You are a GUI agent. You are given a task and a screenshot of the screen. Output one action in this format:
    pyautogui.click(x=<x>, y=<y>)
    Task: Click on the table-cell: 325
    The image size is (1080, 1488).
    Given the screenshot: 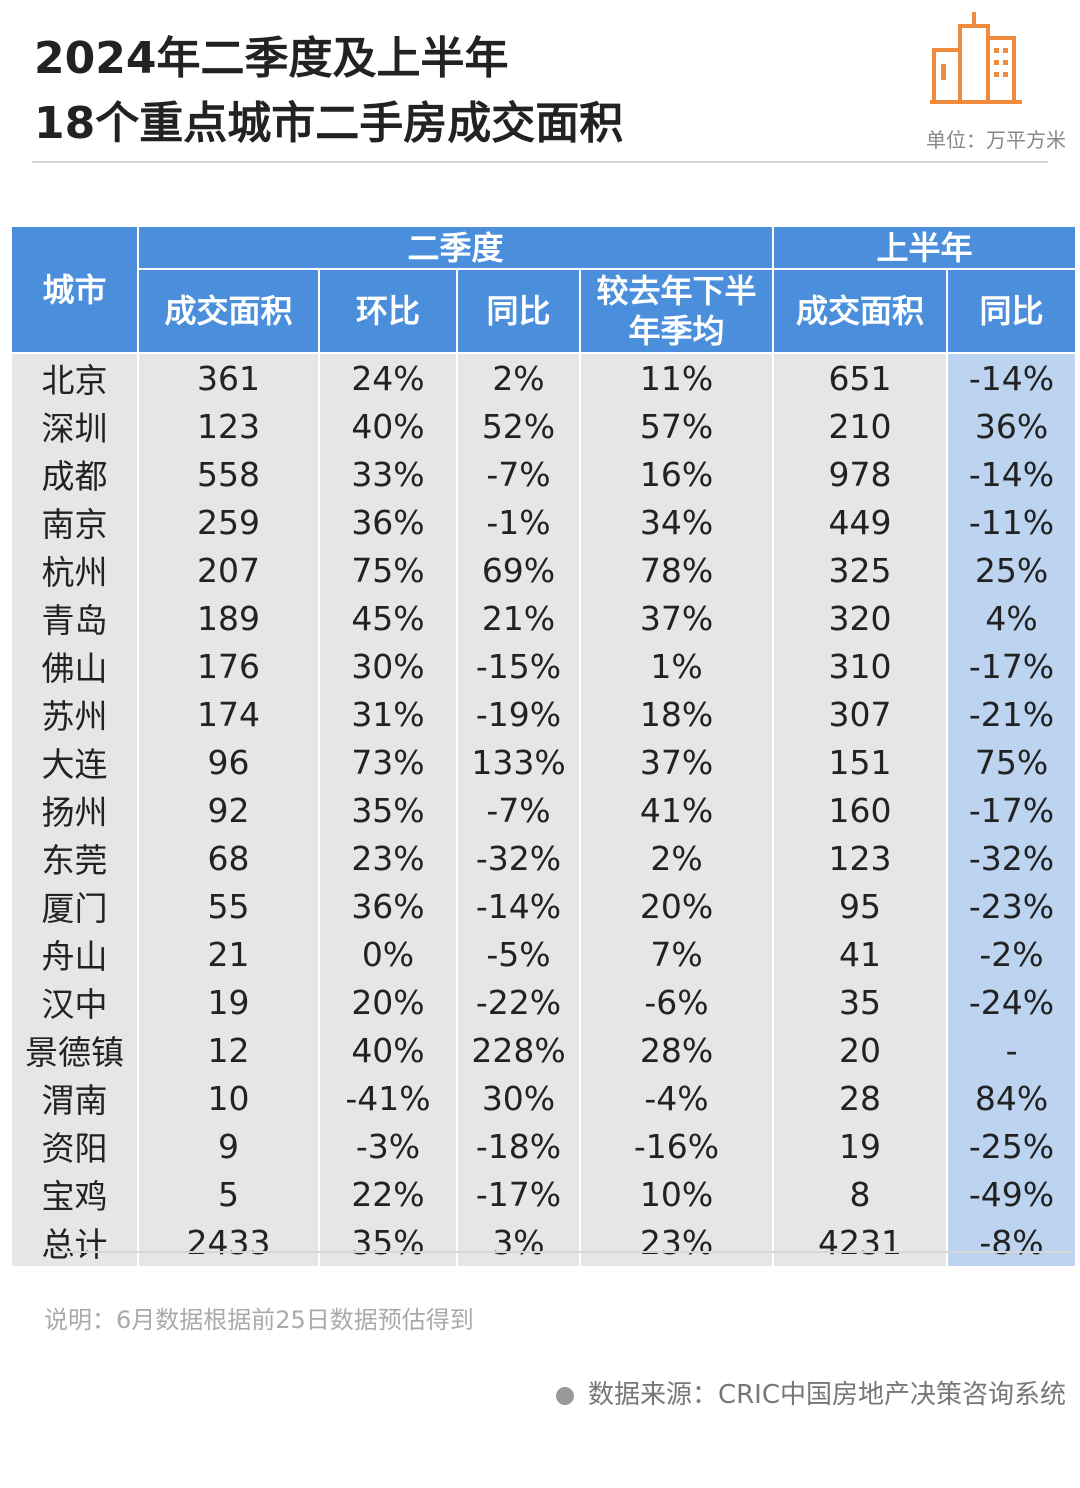 What is the action you would take?
    pyautogui.click(x=860, y=570)
    